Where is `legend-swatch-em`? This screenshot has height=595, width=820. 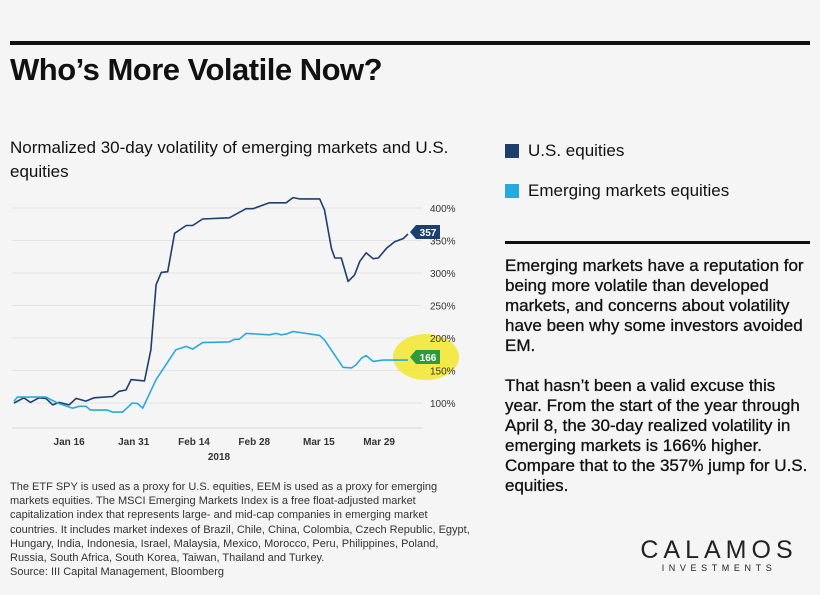
legend-swatch-em is located at coordinates (512, 191).